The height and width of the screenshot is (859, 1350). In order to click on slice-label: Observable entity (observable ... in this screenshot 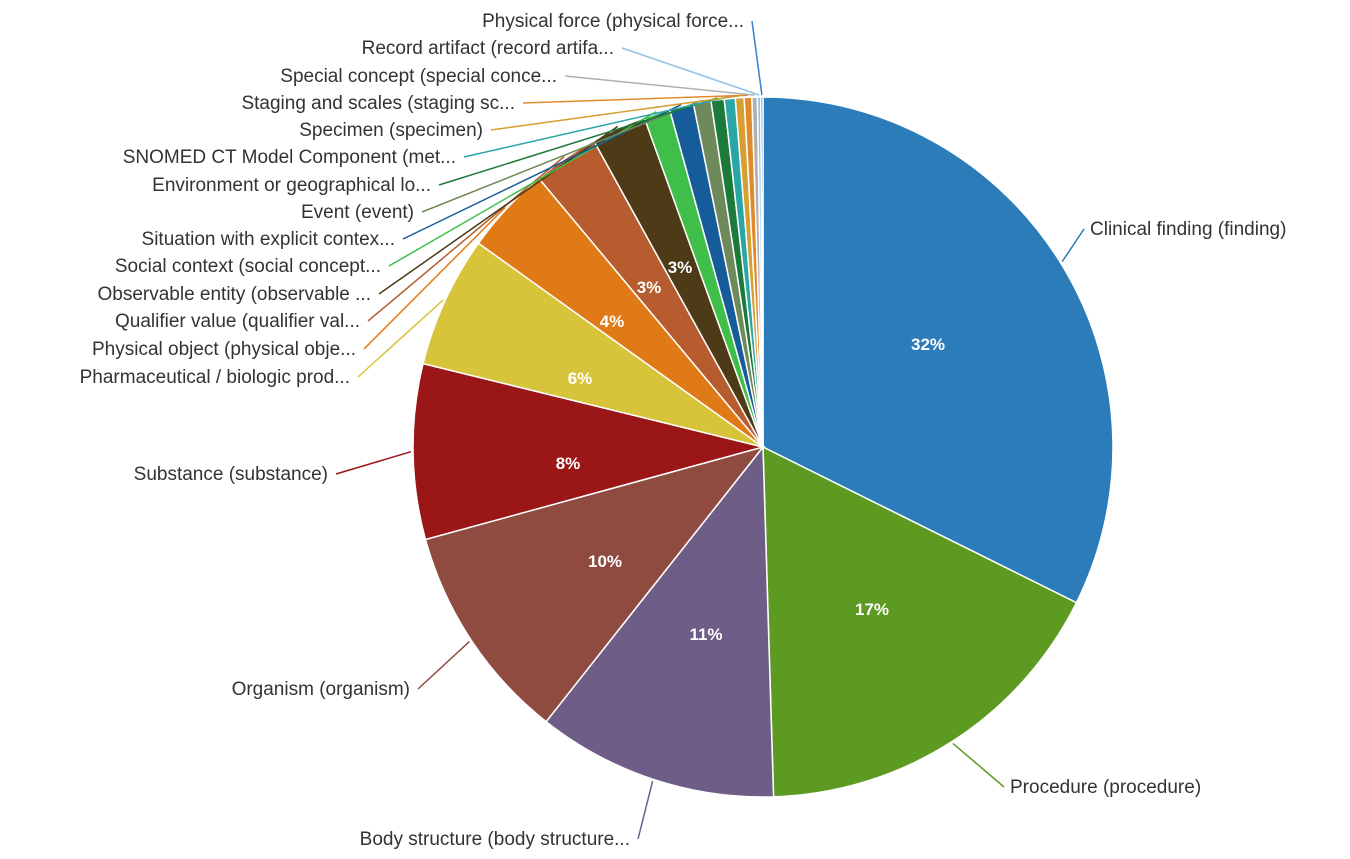, I will do `click(234, 294)`.